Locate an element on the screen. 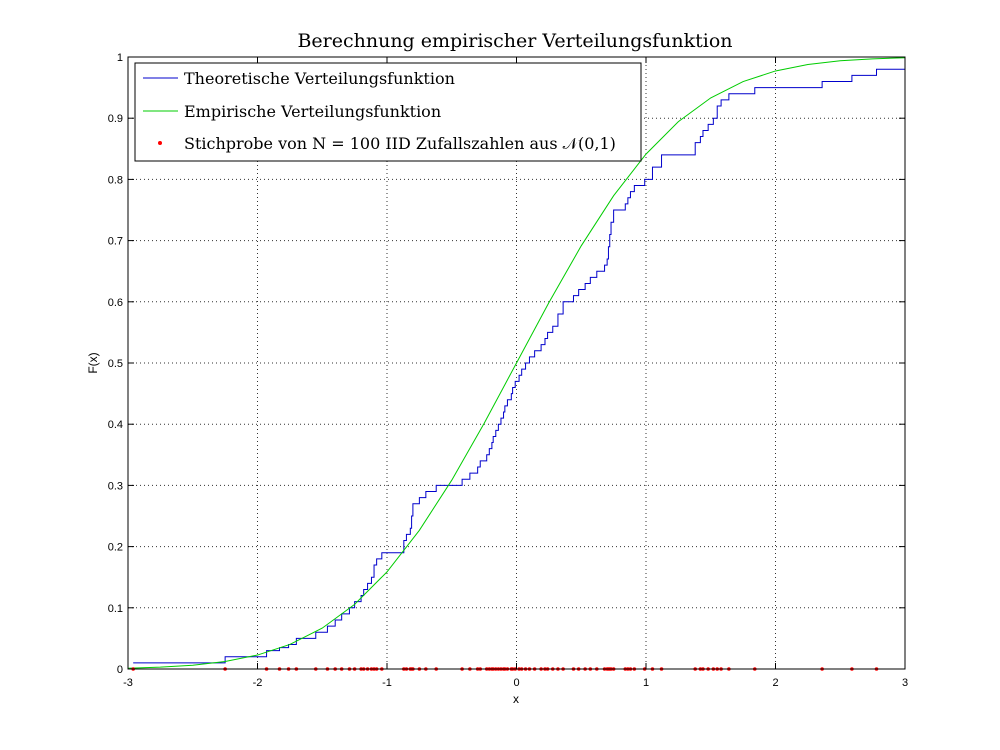  y-tick-label: 1 is located at coordinates (120, 58).